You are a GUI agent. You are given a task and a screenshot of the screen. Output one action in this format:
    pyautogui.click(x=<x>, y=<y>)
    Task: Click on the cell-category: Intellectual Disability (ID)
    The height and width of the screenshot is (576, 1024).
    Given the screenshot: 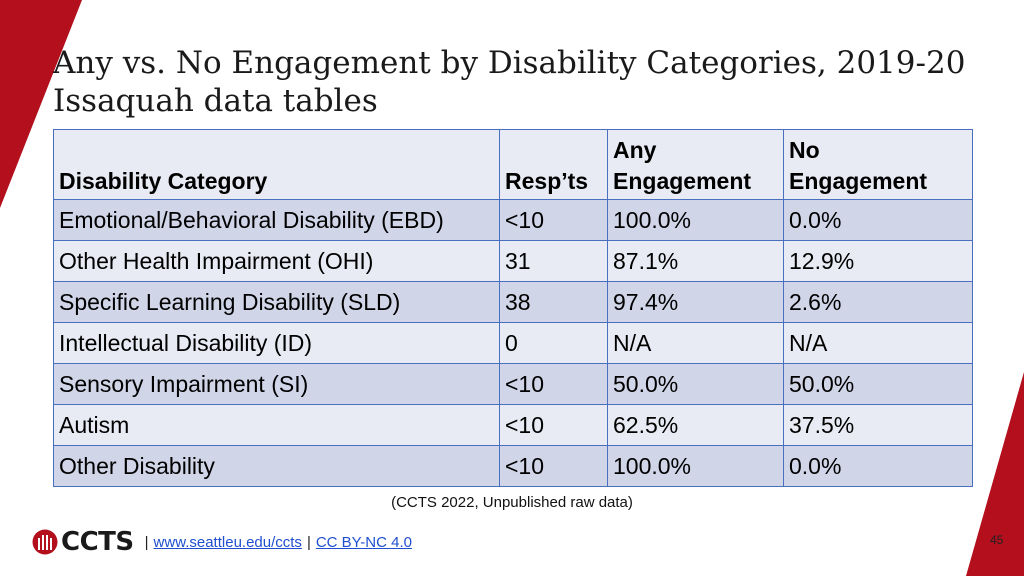 What is the action you would take?
    pyautogui.click(x=276, y=343)
    